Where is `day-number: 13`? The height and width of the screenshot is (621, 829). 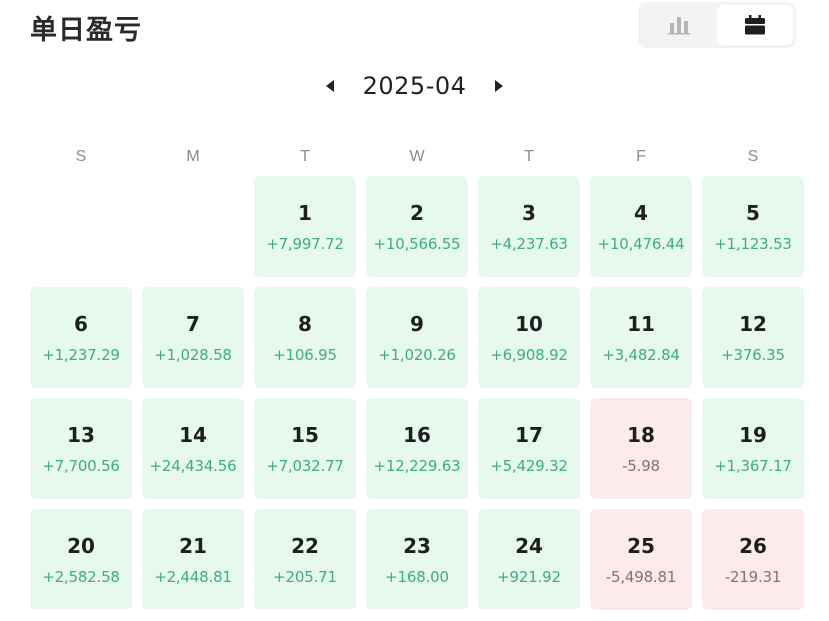 day-number: 13 is located at coordinates (81, 434).